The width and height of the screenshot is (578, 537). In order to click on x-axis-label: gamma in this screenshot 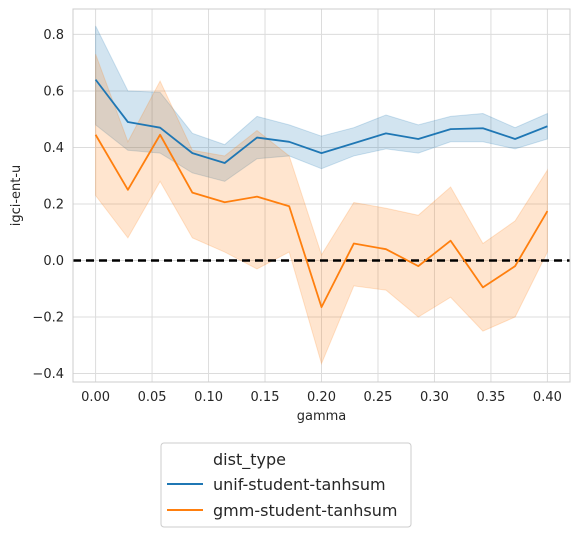, I will do `click(322, 416)`.